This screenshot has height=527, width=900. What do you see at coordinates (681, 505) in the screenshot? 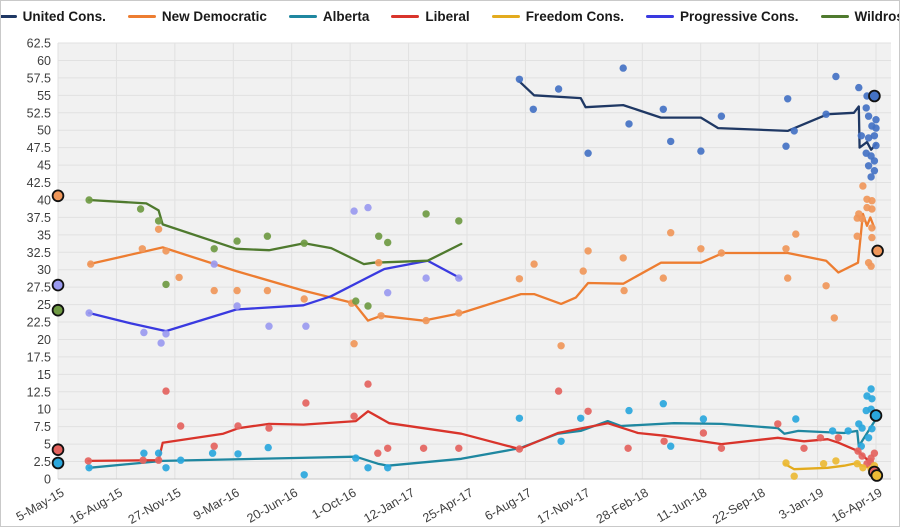
I see `x-axis-tick-label: 11-Jun-18` at bounding box center [681, 505].